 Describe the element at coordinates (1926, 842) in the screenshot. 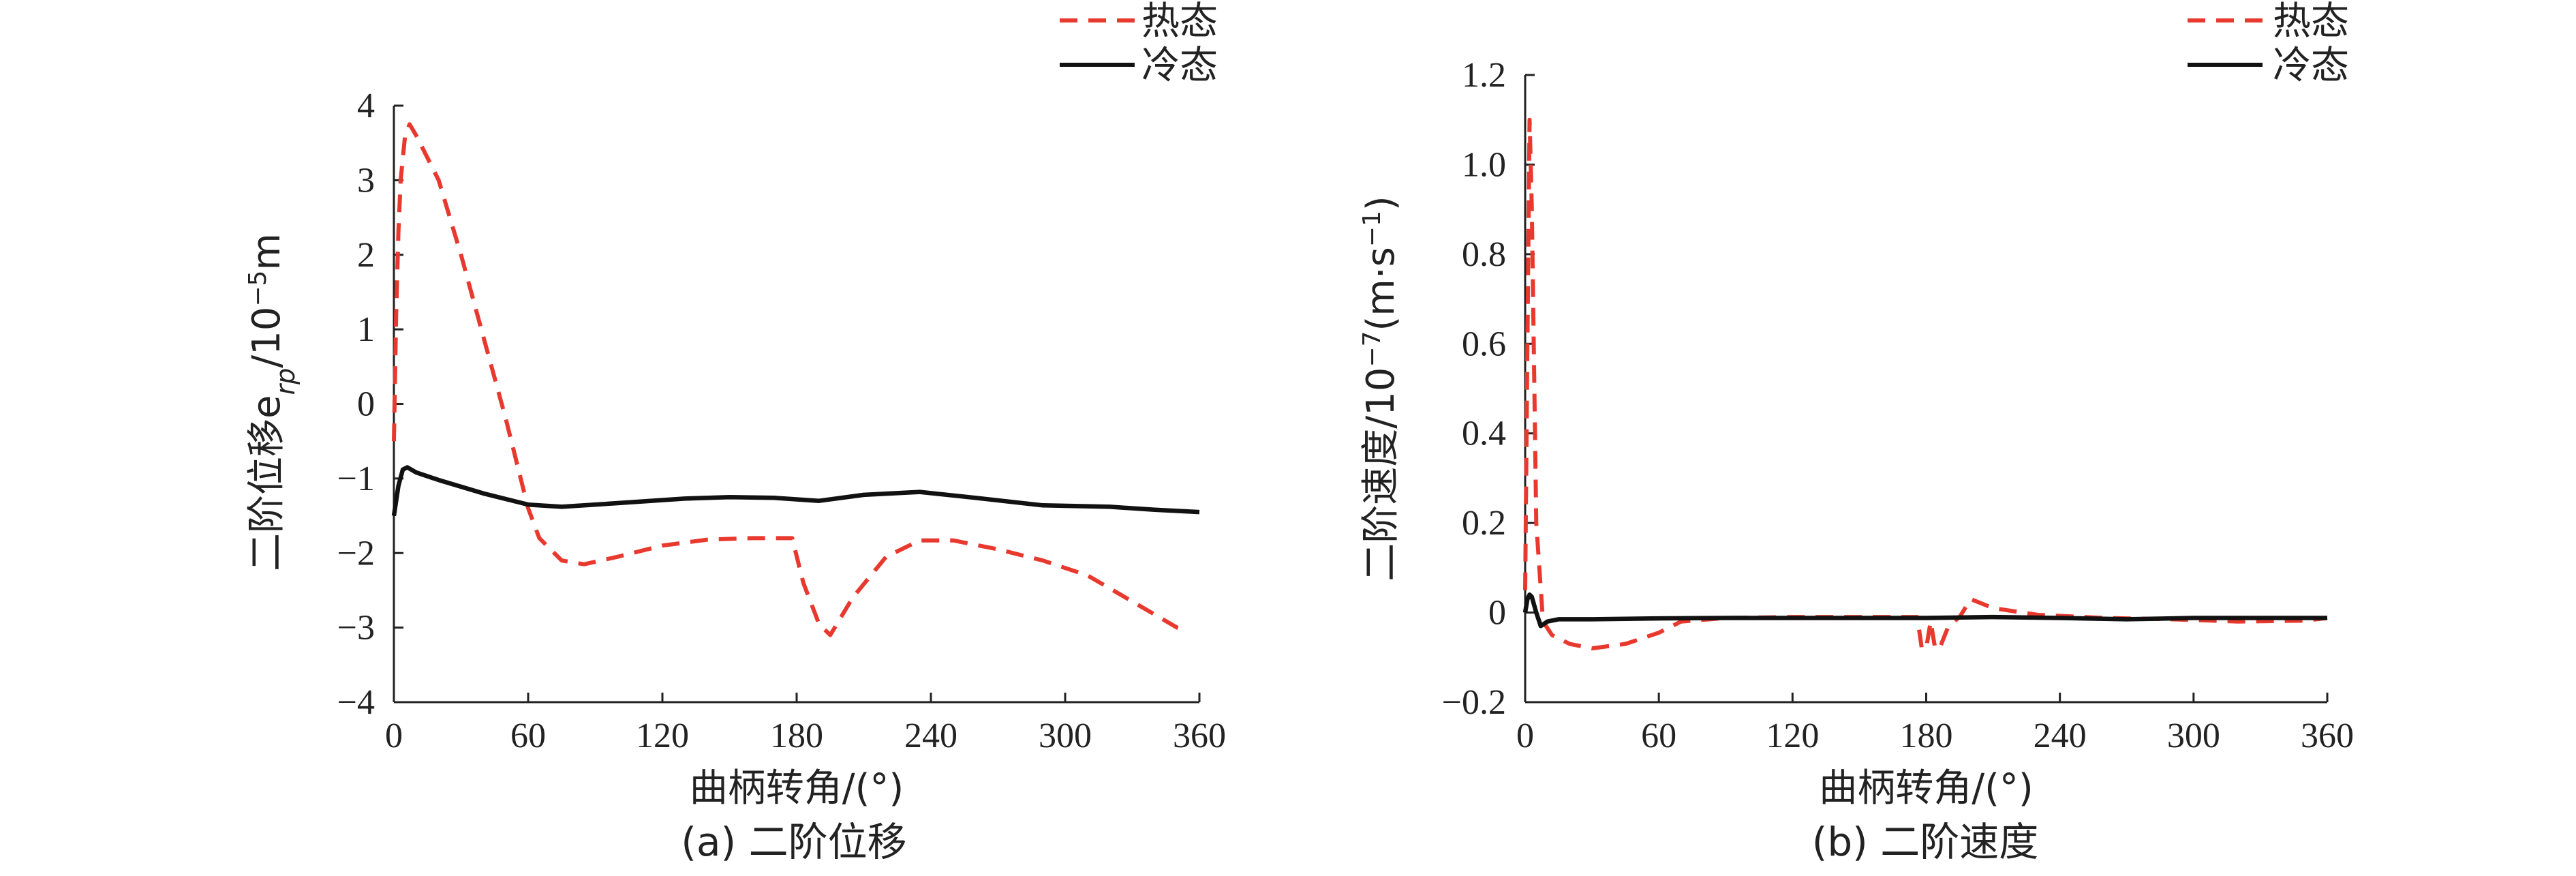

I see `figure-caption: (b) 二阶速度` at that location.